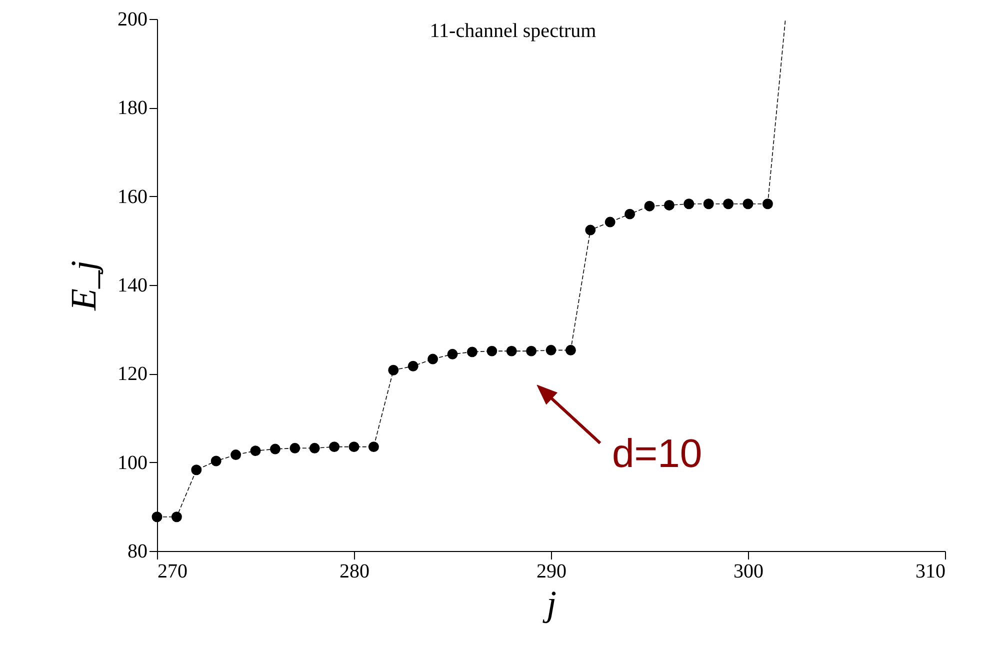 This screenshot has height=664, width=985. I want to click on x-tick-label: 270, so click(173, 571).